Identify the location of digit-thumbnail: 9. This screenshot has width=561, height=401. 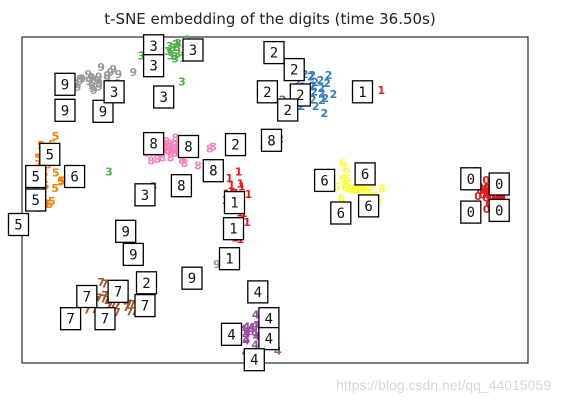
(133, 254).